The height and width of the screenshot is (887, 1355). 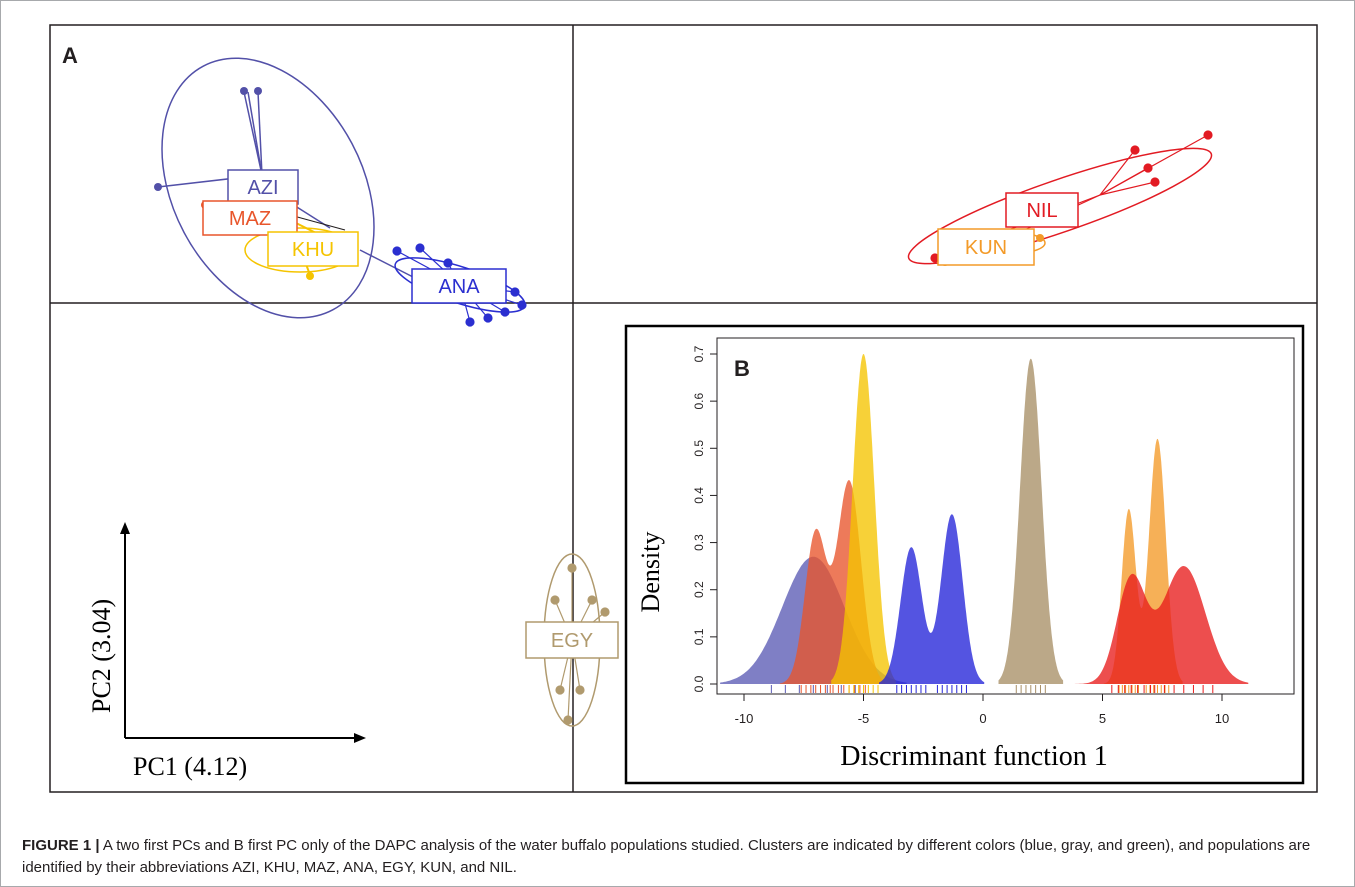 I want to click on rug-layer, so click(x=992, y=689).